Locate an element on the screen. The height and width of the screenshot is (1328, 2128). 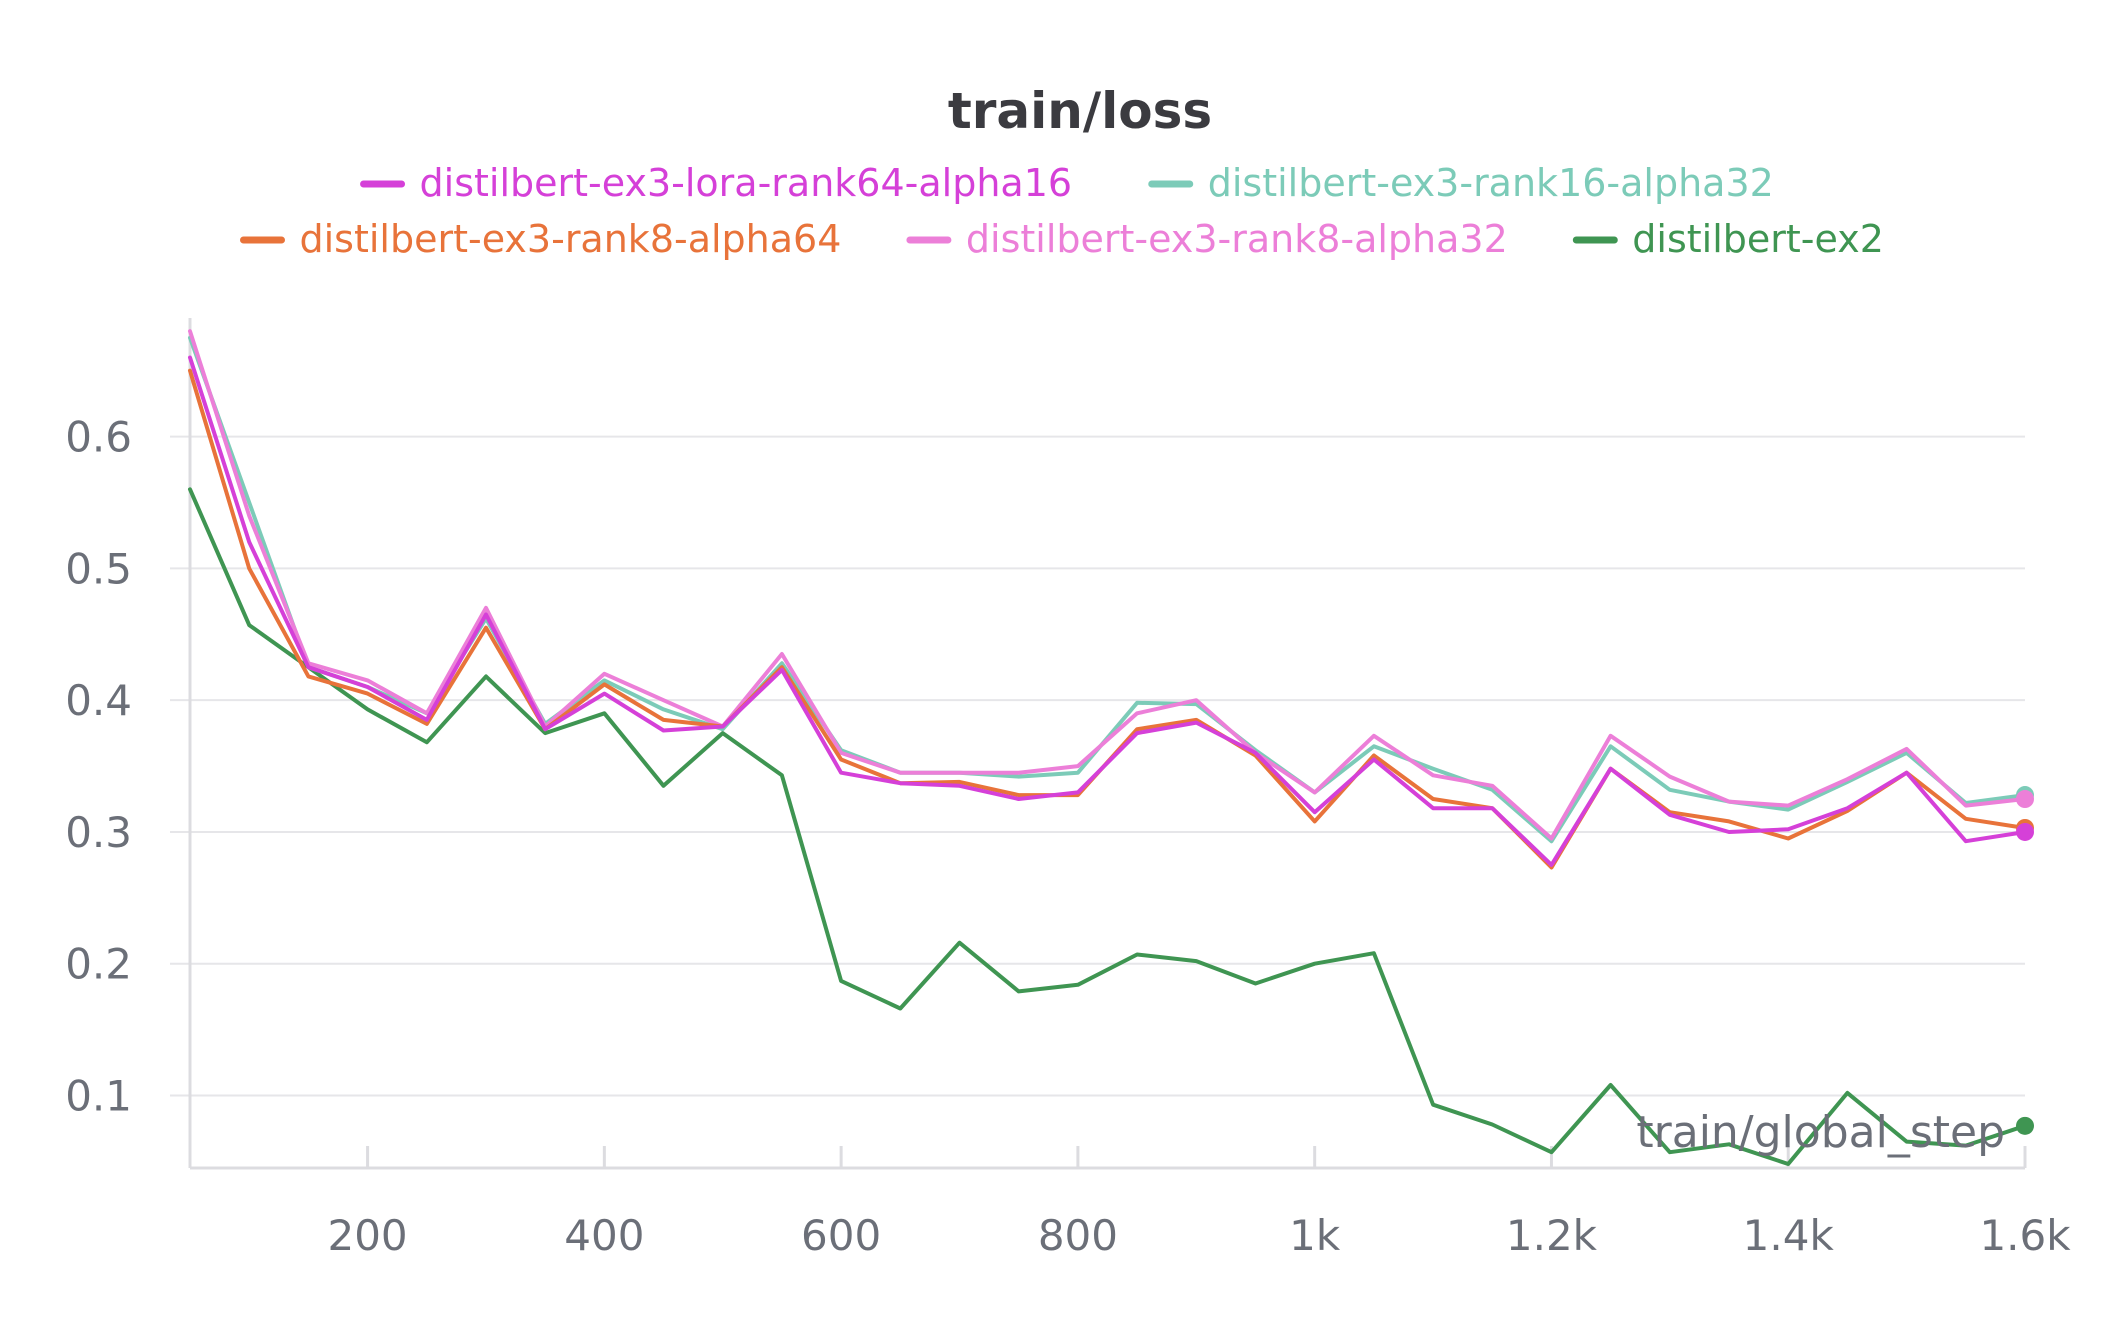
legend-label: distilbert-ex3-rank16-alpha32 is located at coordinates (1491, 183).